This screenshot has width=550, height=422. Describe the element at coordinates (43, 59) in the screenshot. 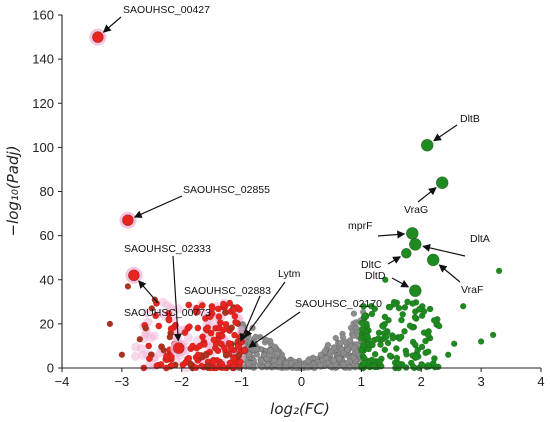

I see `y-tick-label: 140` at that location.